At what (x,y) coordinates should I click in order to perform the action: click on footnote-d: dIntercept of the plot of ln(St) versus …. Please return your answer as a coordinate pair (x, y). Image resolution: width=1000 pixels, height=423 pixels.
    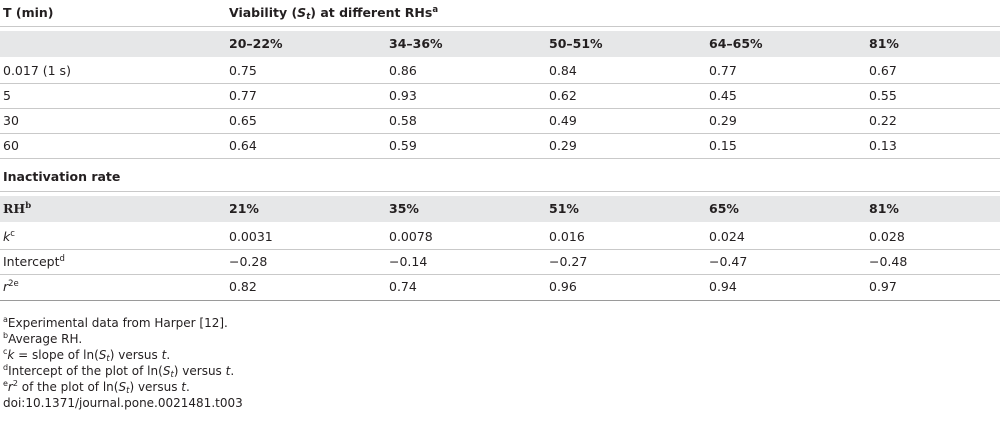
    Looking at the image, I should click on (119, 372).